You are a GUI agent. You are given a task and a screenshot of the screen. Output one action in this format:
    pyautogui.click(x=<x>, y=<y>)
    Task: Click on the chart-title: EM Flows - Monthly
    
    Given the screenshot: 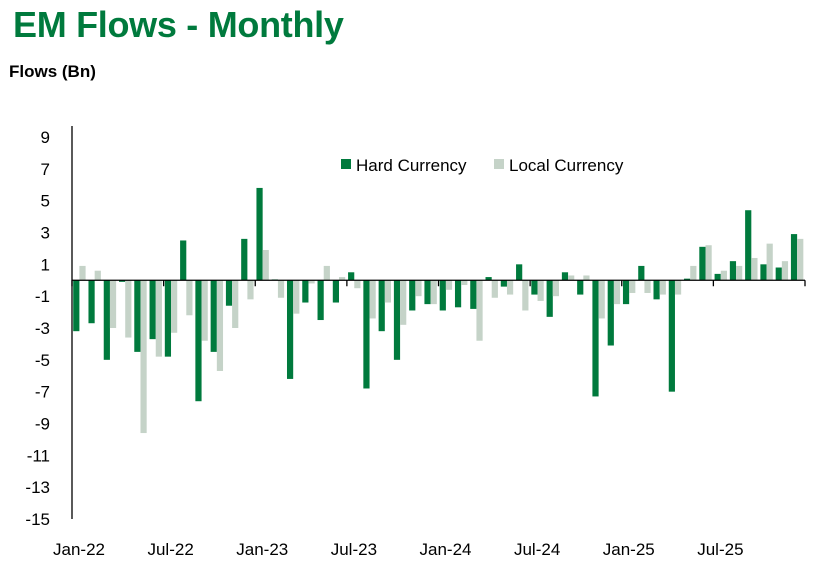 What is the action you would take?
    pyautogui.click(x=178, y=24)
    